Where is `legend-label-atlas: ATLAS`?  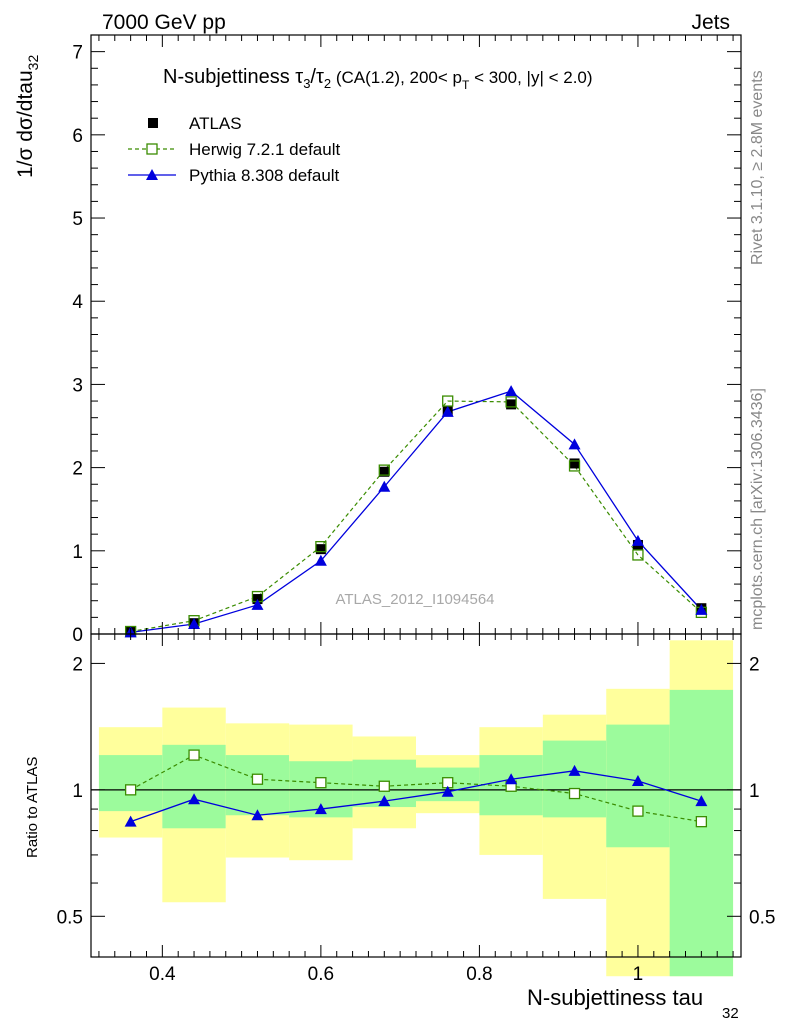
legend-label-atlas: ATLAS is located at coordinates (215, 123).